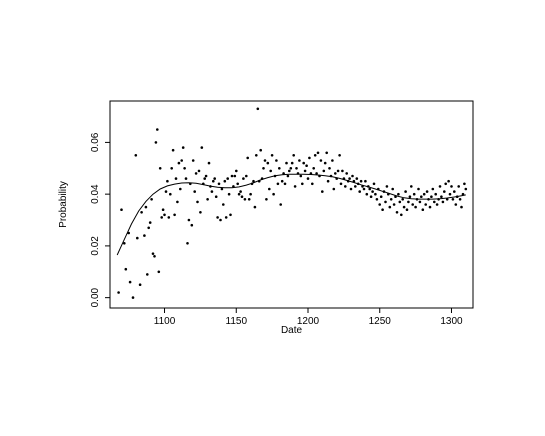  Describe the element at coordinates (237, 321) in the screenshot. I see `x-tick-label: 1150` at that location.